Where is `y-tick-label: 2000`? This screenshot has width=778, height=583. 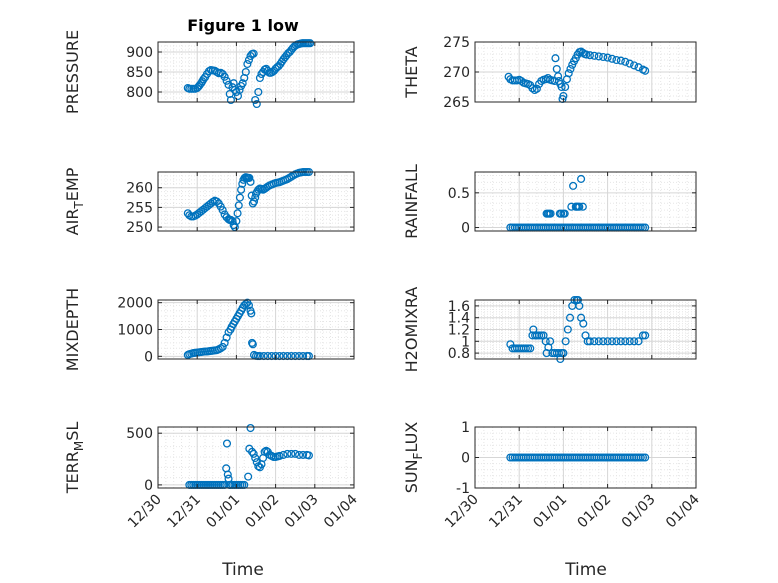 y-tick-label: 2000 is located at coordinates (135, 304).